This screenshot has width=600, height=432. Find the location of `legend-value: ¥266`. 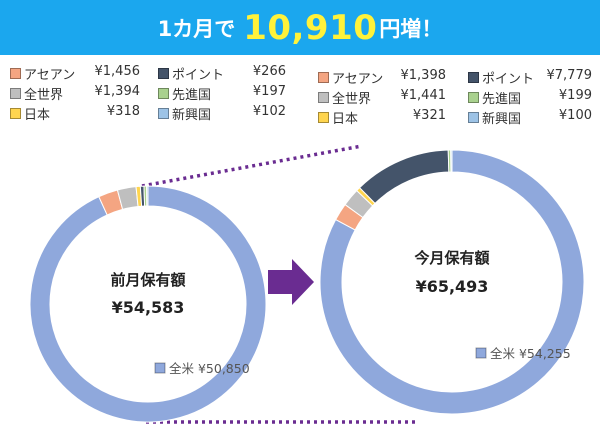

legend-value: ¥266 is located at coordinates (269, 71).